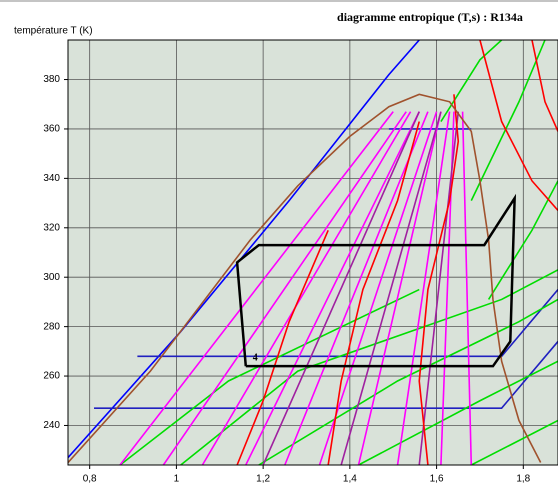  Describe the element at coordinates (51, 129) in the screenshot. I see `y-tick-label: 360` at that location.